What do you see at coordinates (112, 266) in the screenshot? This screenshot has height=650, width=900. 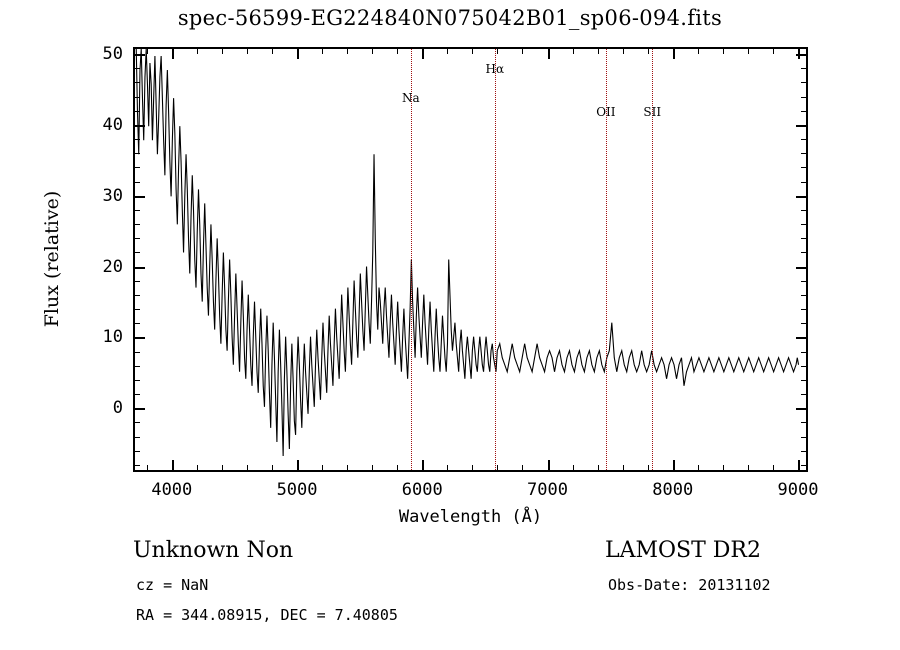 I see `y-tick-label: 20` at bounding box center [112, 266].